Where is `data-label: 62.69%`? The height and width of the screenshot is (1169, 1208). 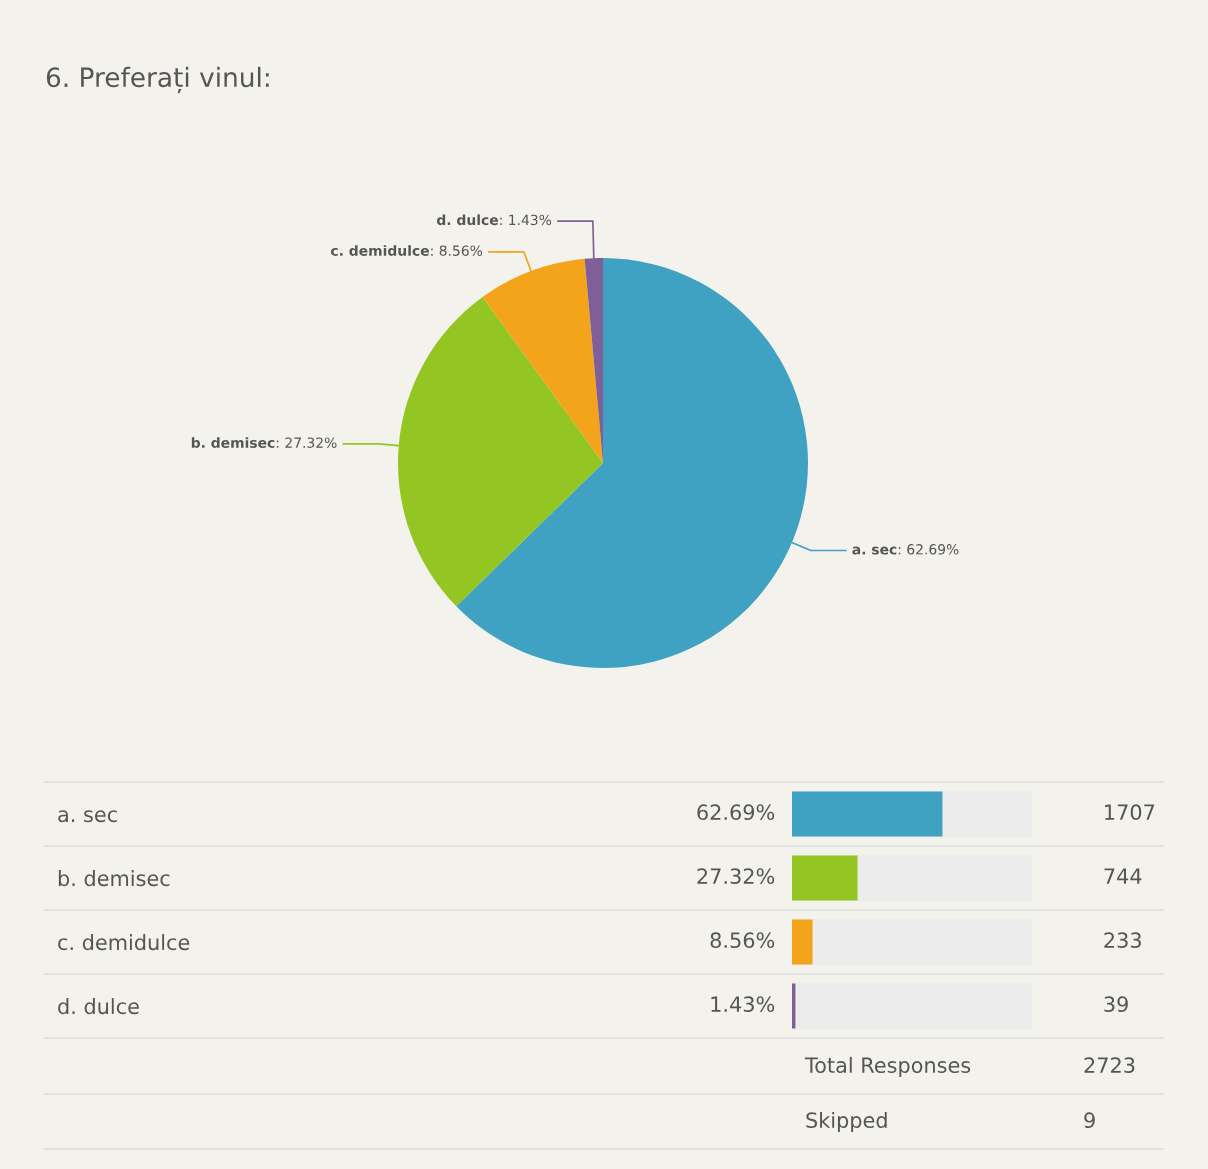 data-label: 62.69% is located at coordinates (736, 812).